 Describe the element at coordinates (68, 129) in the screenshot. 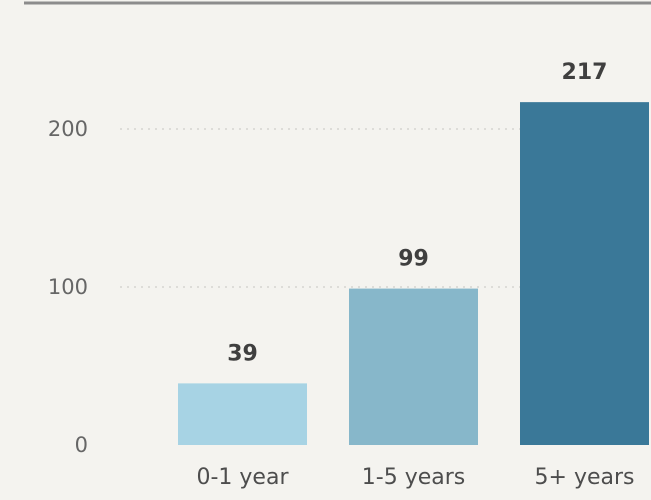

I see `y-tick-label: 200` at that location.